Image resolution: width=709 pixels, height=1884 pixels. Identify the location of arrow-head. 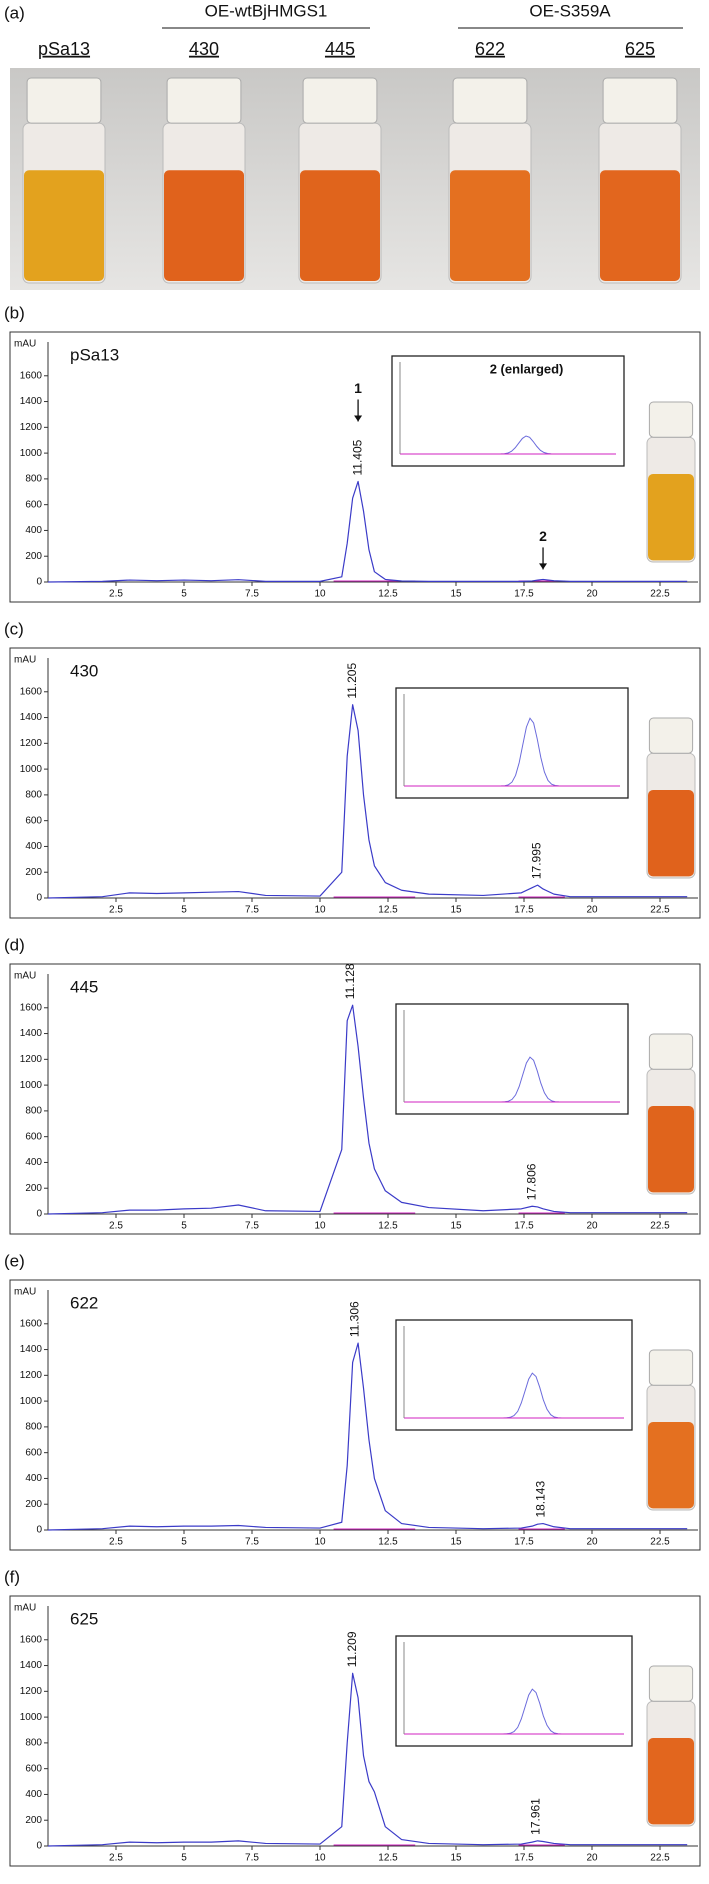
(358, 418).